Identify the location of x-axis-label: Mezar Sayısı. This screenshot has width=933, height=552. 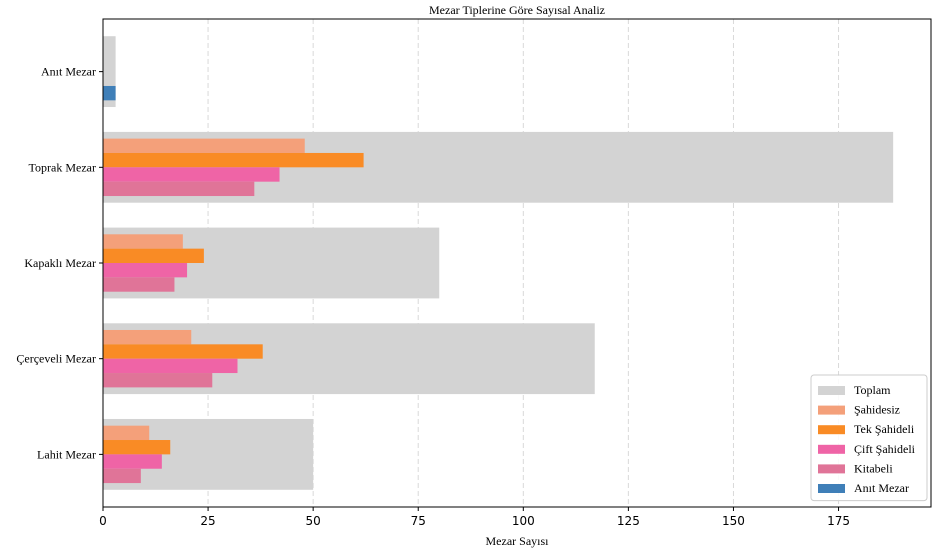
(518, 541).